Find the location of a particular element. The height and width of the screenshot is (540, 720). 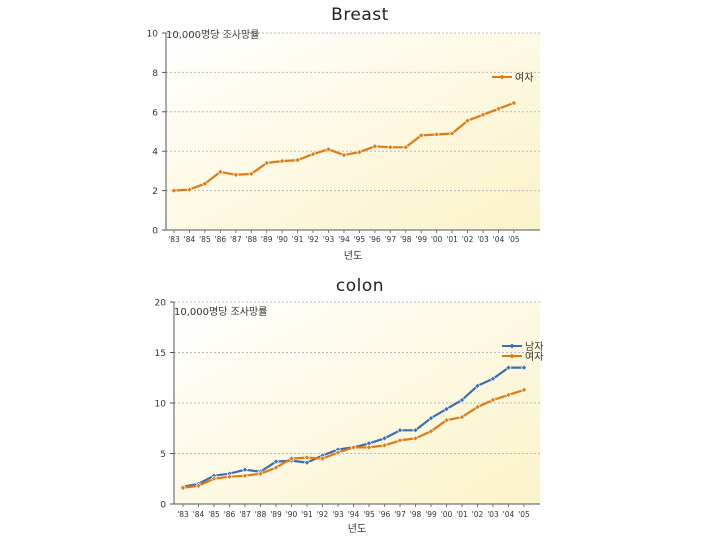

colon-y-tick-label: 10 is located at coordinates (161, 405).